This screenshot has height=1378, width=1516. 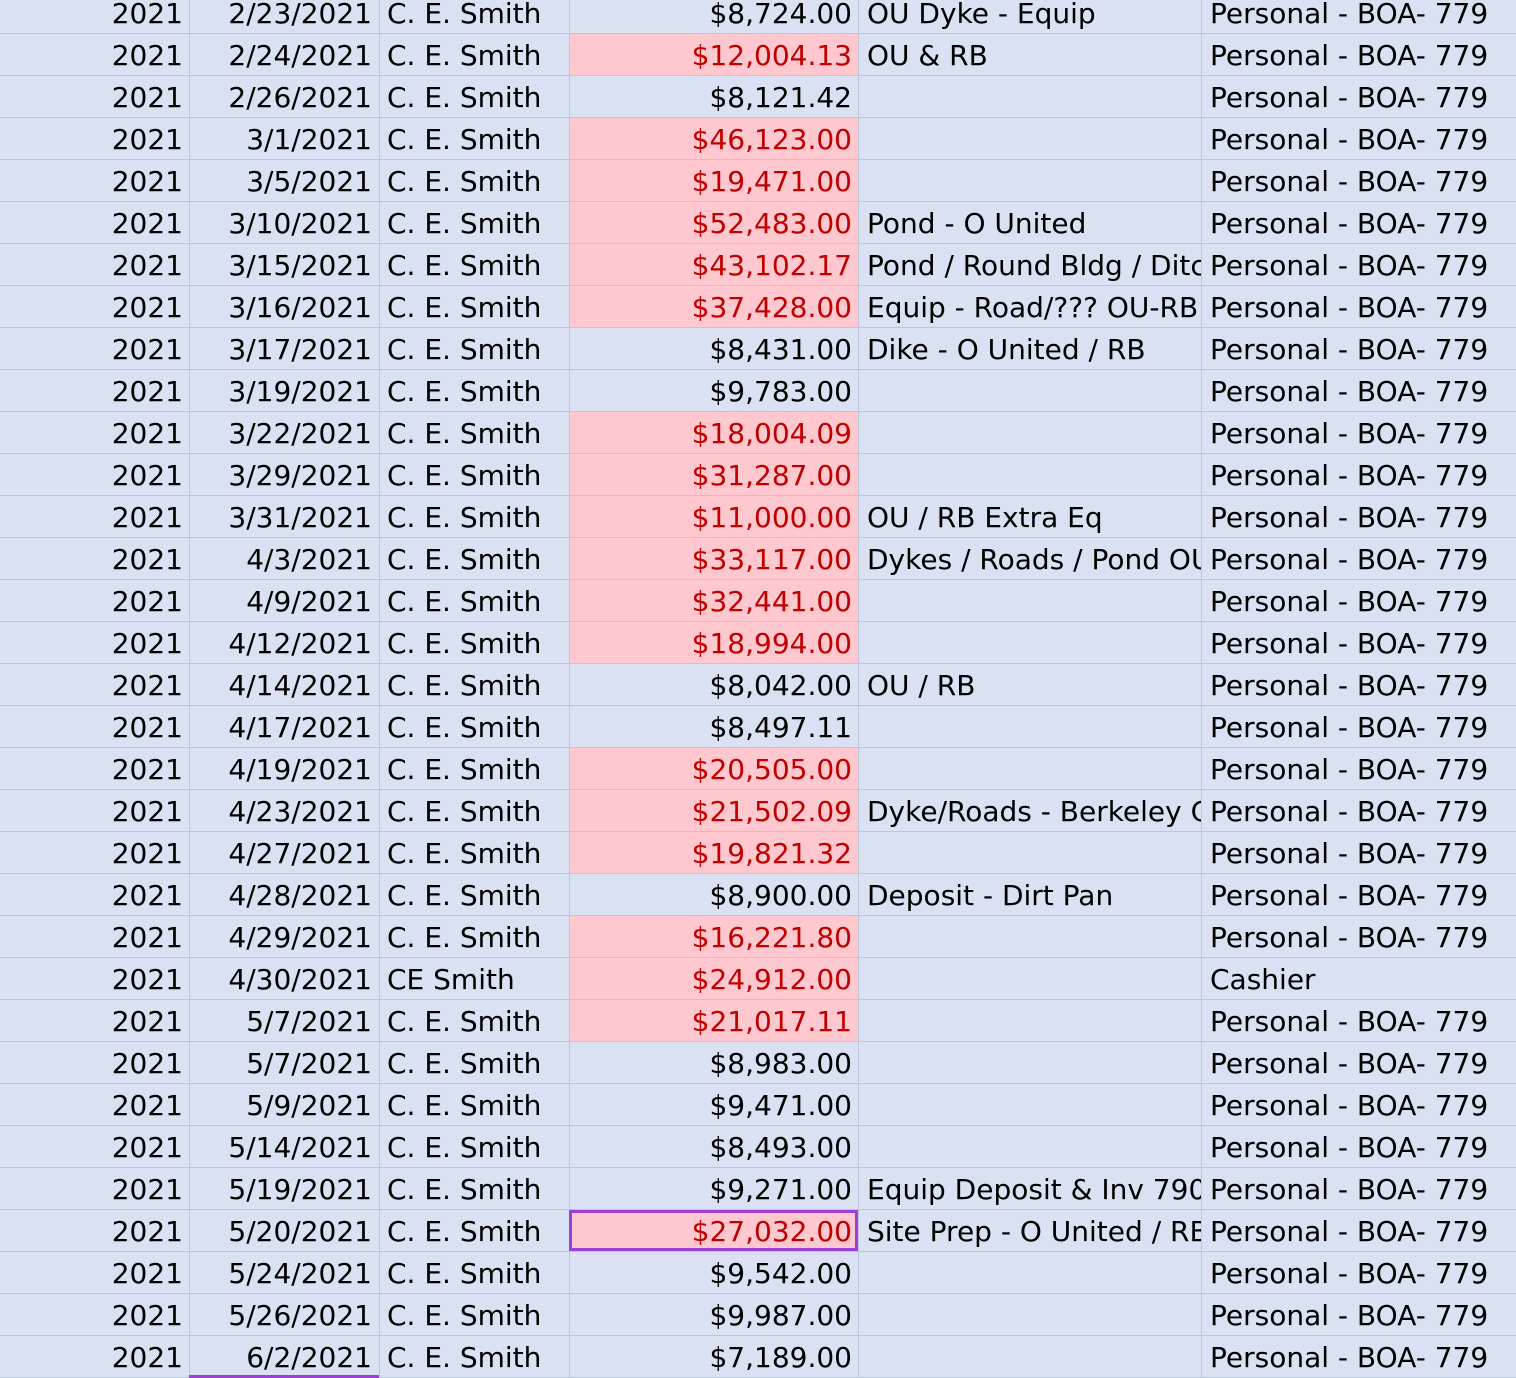 I want to click on amount-cell: $37,428.00, so click(x=713, y=306).